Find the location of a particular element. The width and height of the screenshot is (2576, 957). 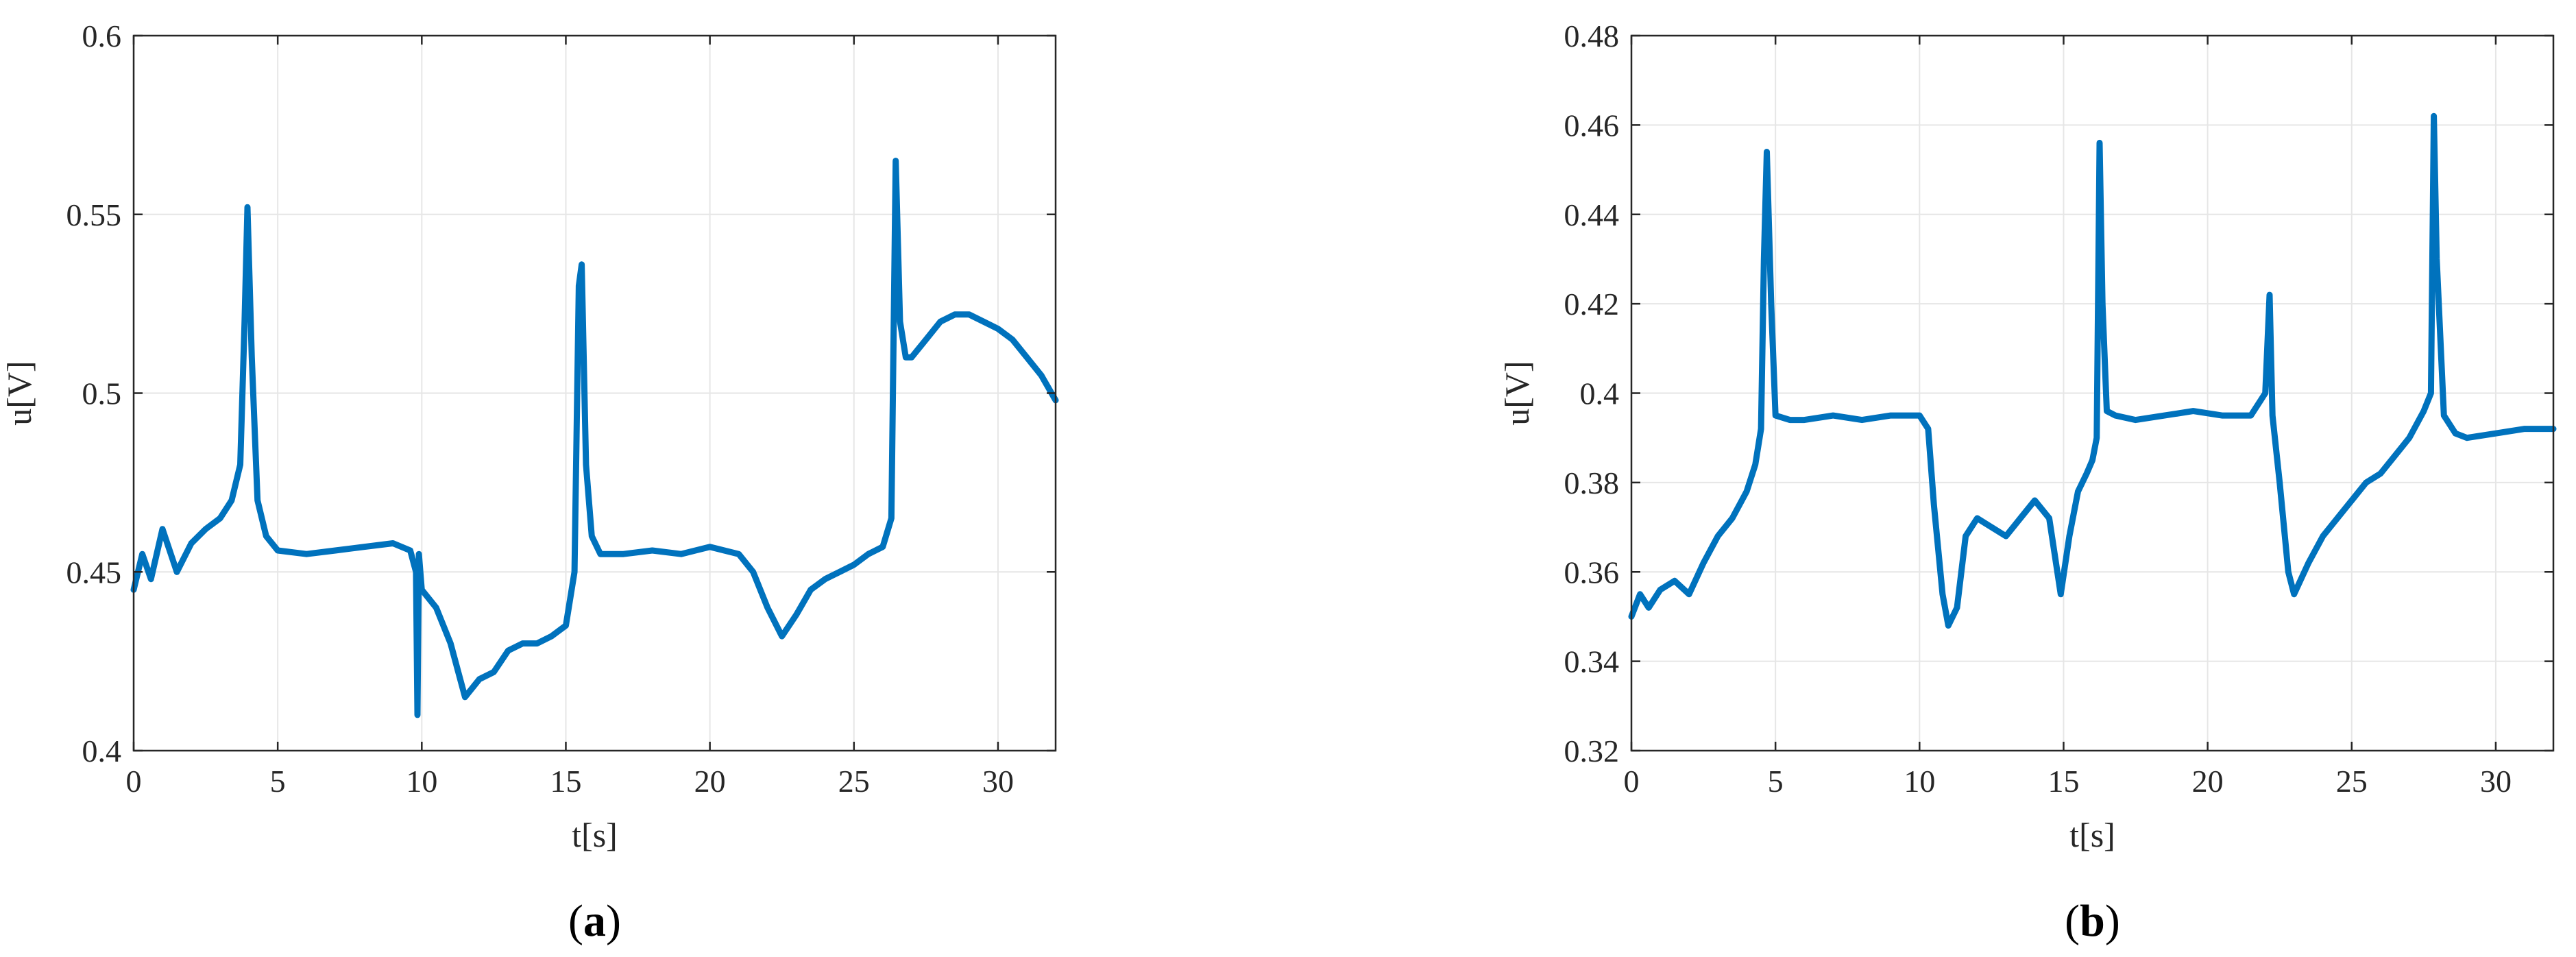

y-tick-label: 0.48 is located at coordinates (1592, 36).